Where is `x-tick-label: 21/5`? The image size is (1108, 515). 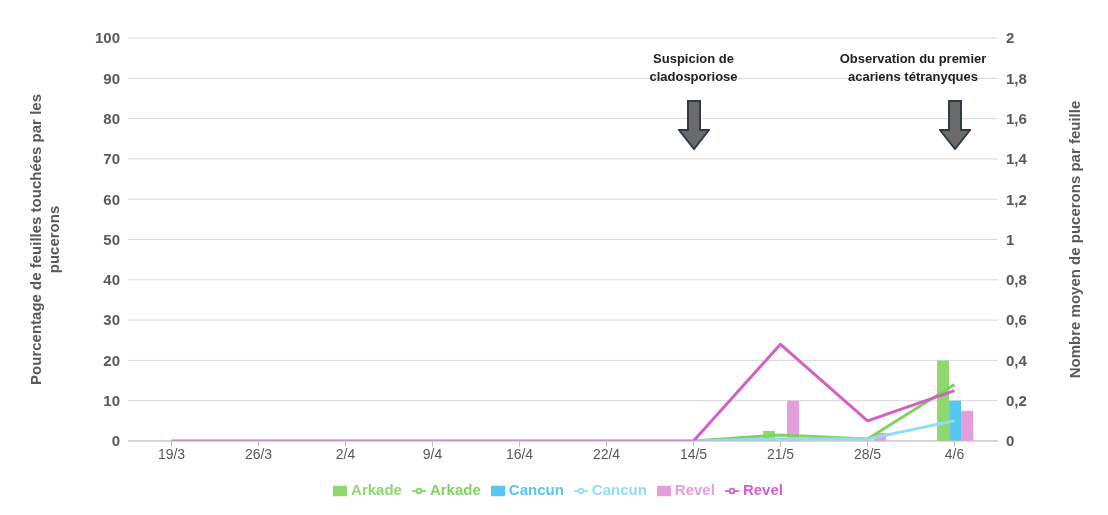 x-tick-label: 21/5 is located at coordinates (780, 453).